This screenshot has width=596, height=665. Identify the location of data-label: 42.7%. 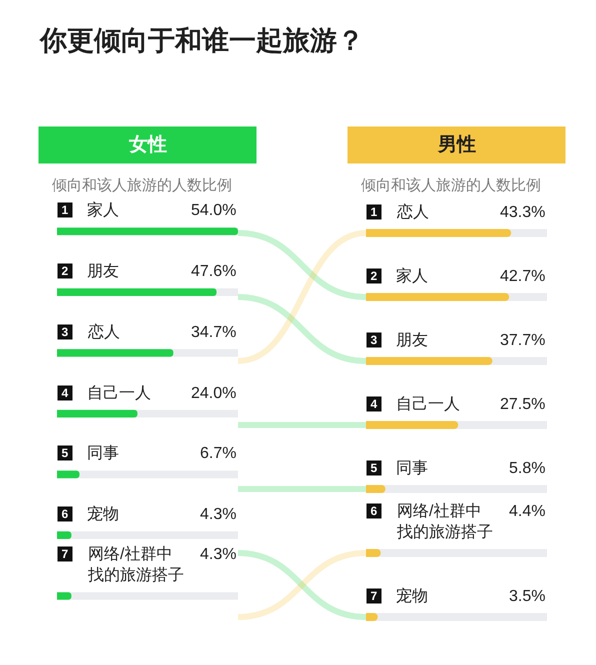
(523, 276).